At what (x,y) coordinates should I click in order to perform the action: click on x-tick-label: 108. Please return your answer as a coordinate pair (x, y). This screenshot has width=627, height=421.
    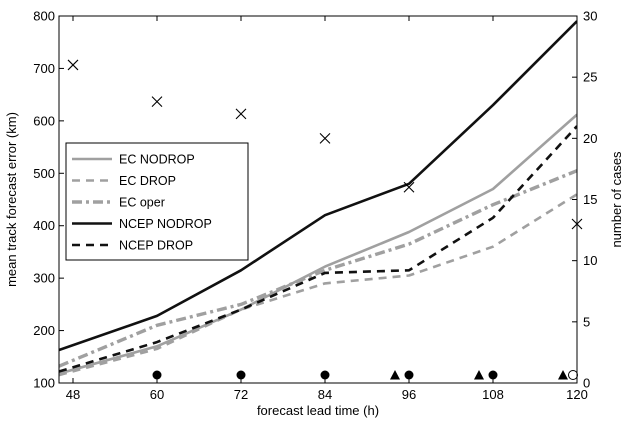
    Looking at the image, I should click on (493, 394).